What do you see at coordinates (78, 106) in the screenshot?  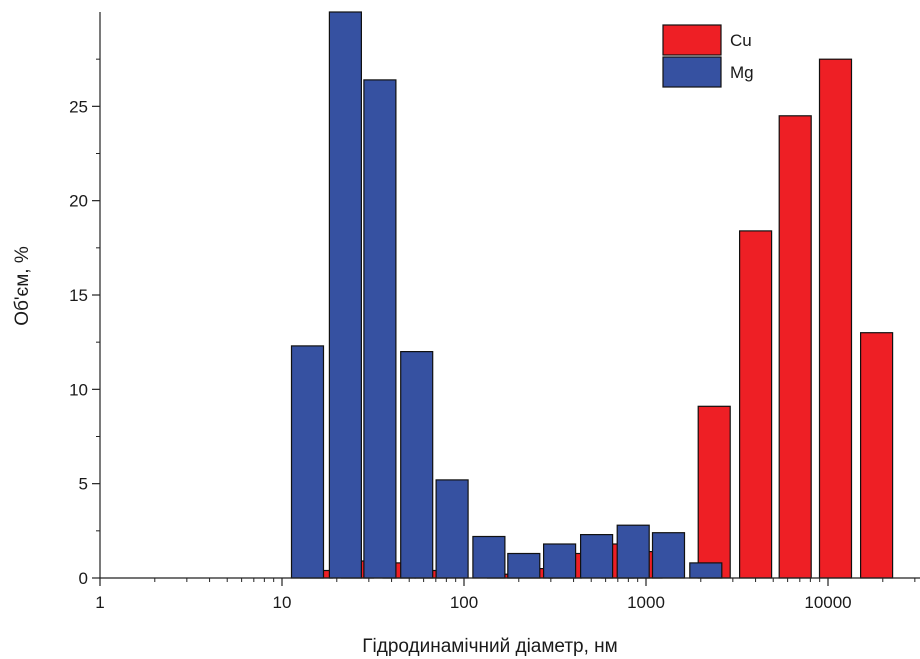 I see `y-tick-label: 25` at bounding box center [78, 106].